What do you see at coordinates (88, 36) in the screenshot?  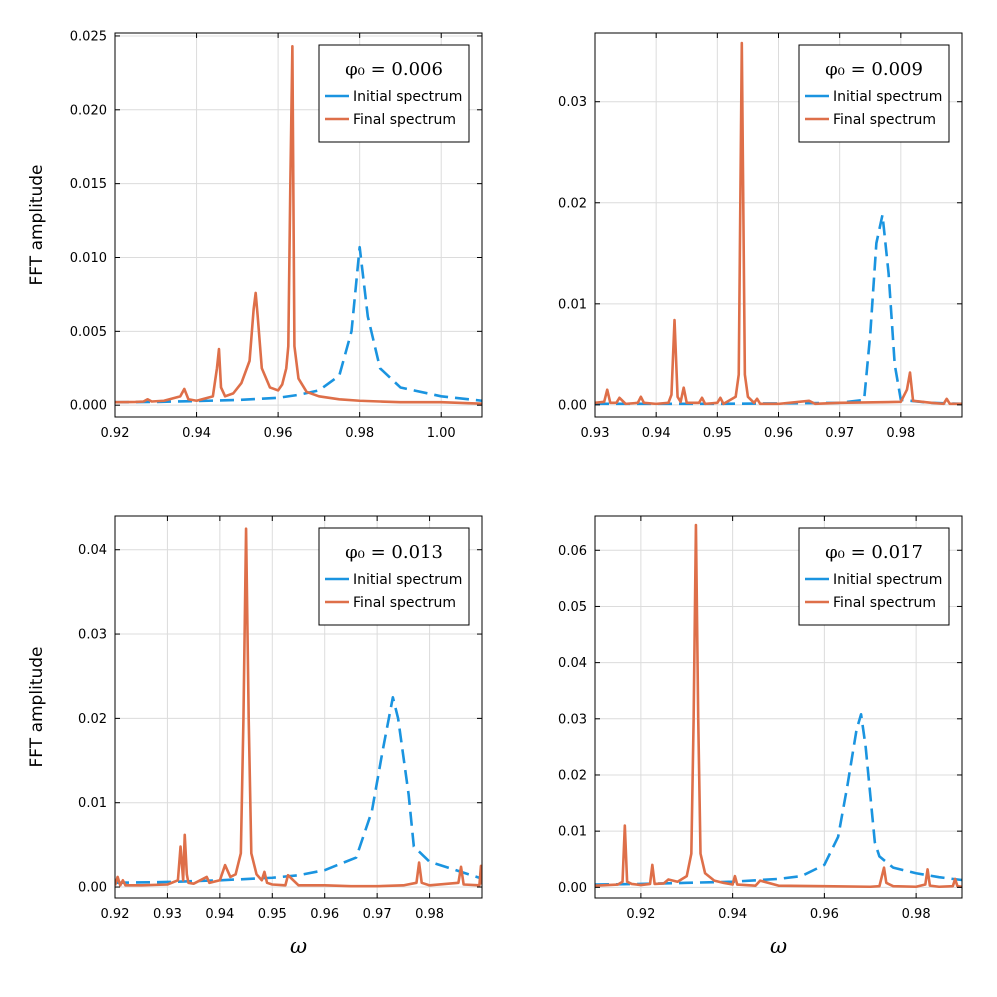 I see `y-tick-label: 0.025` at bounding box center [88, 36].